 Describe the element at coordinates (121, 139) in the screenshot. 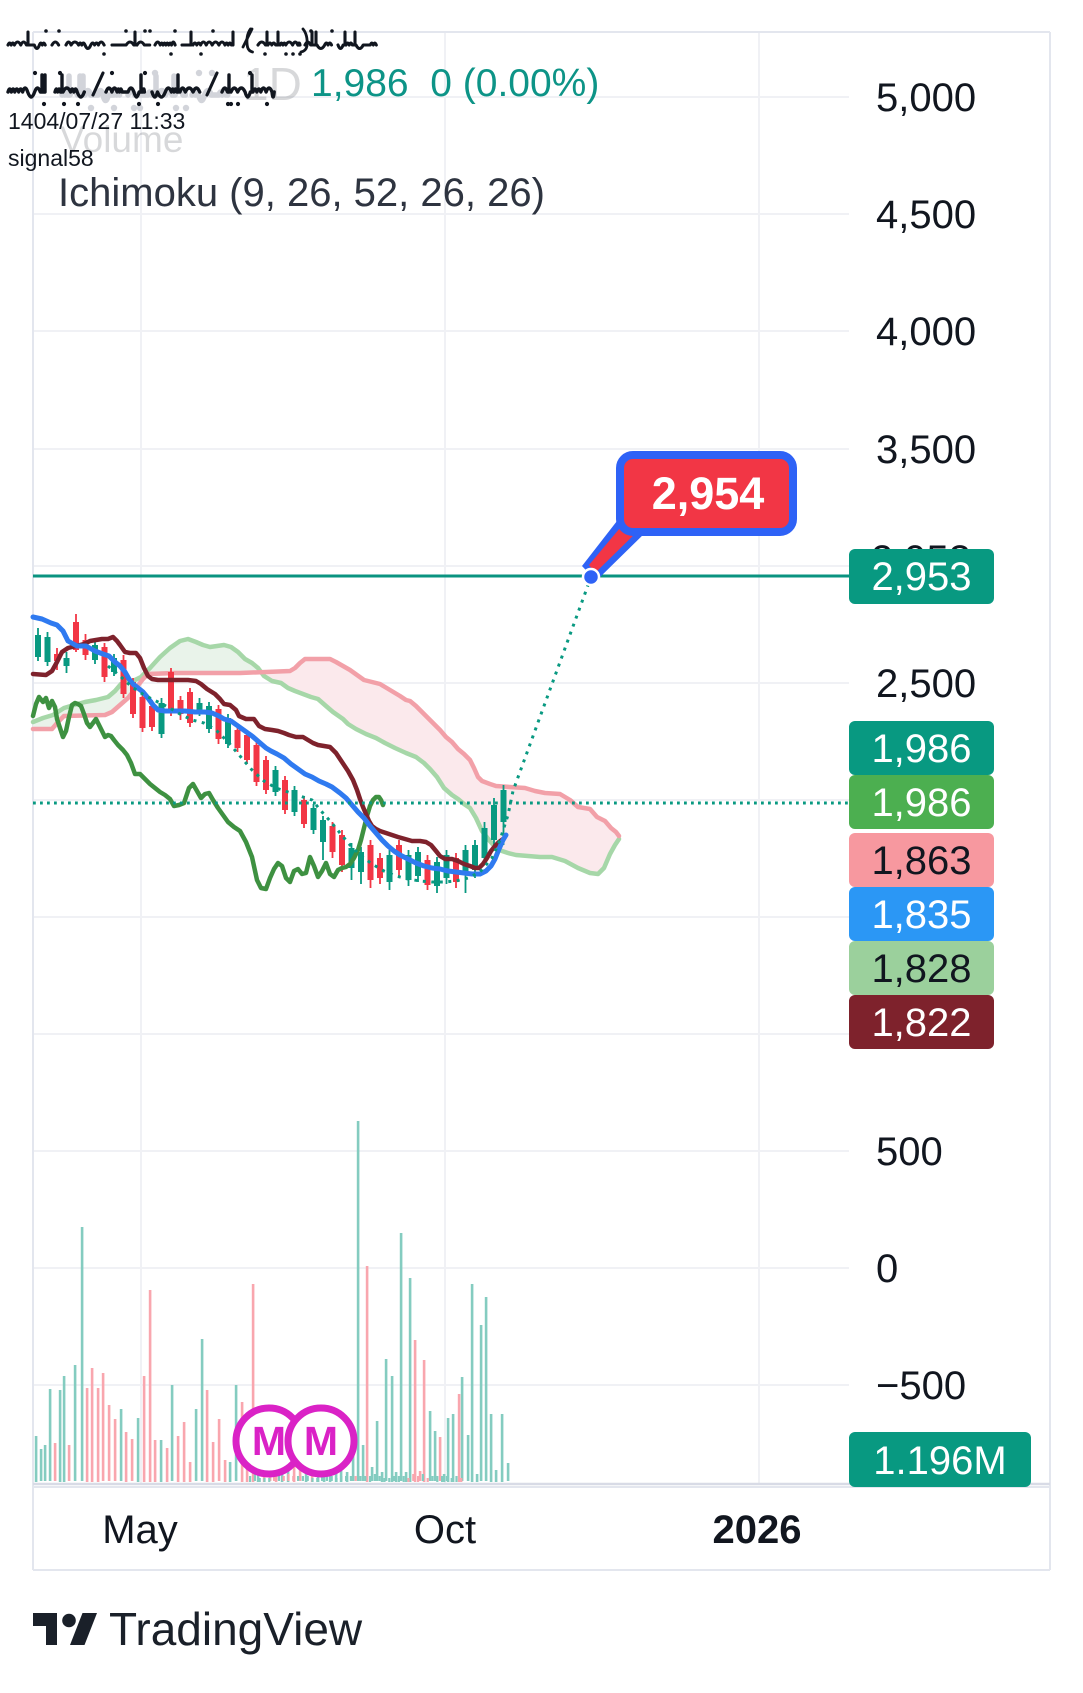

I see `svg-text: Volume` at that location.